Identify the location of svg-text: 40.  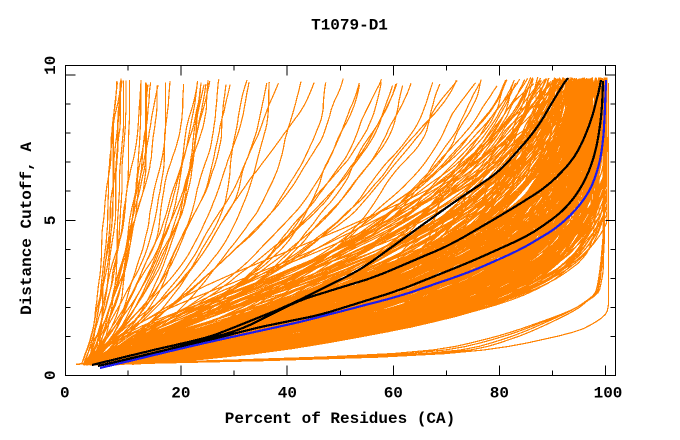
(287, 393).